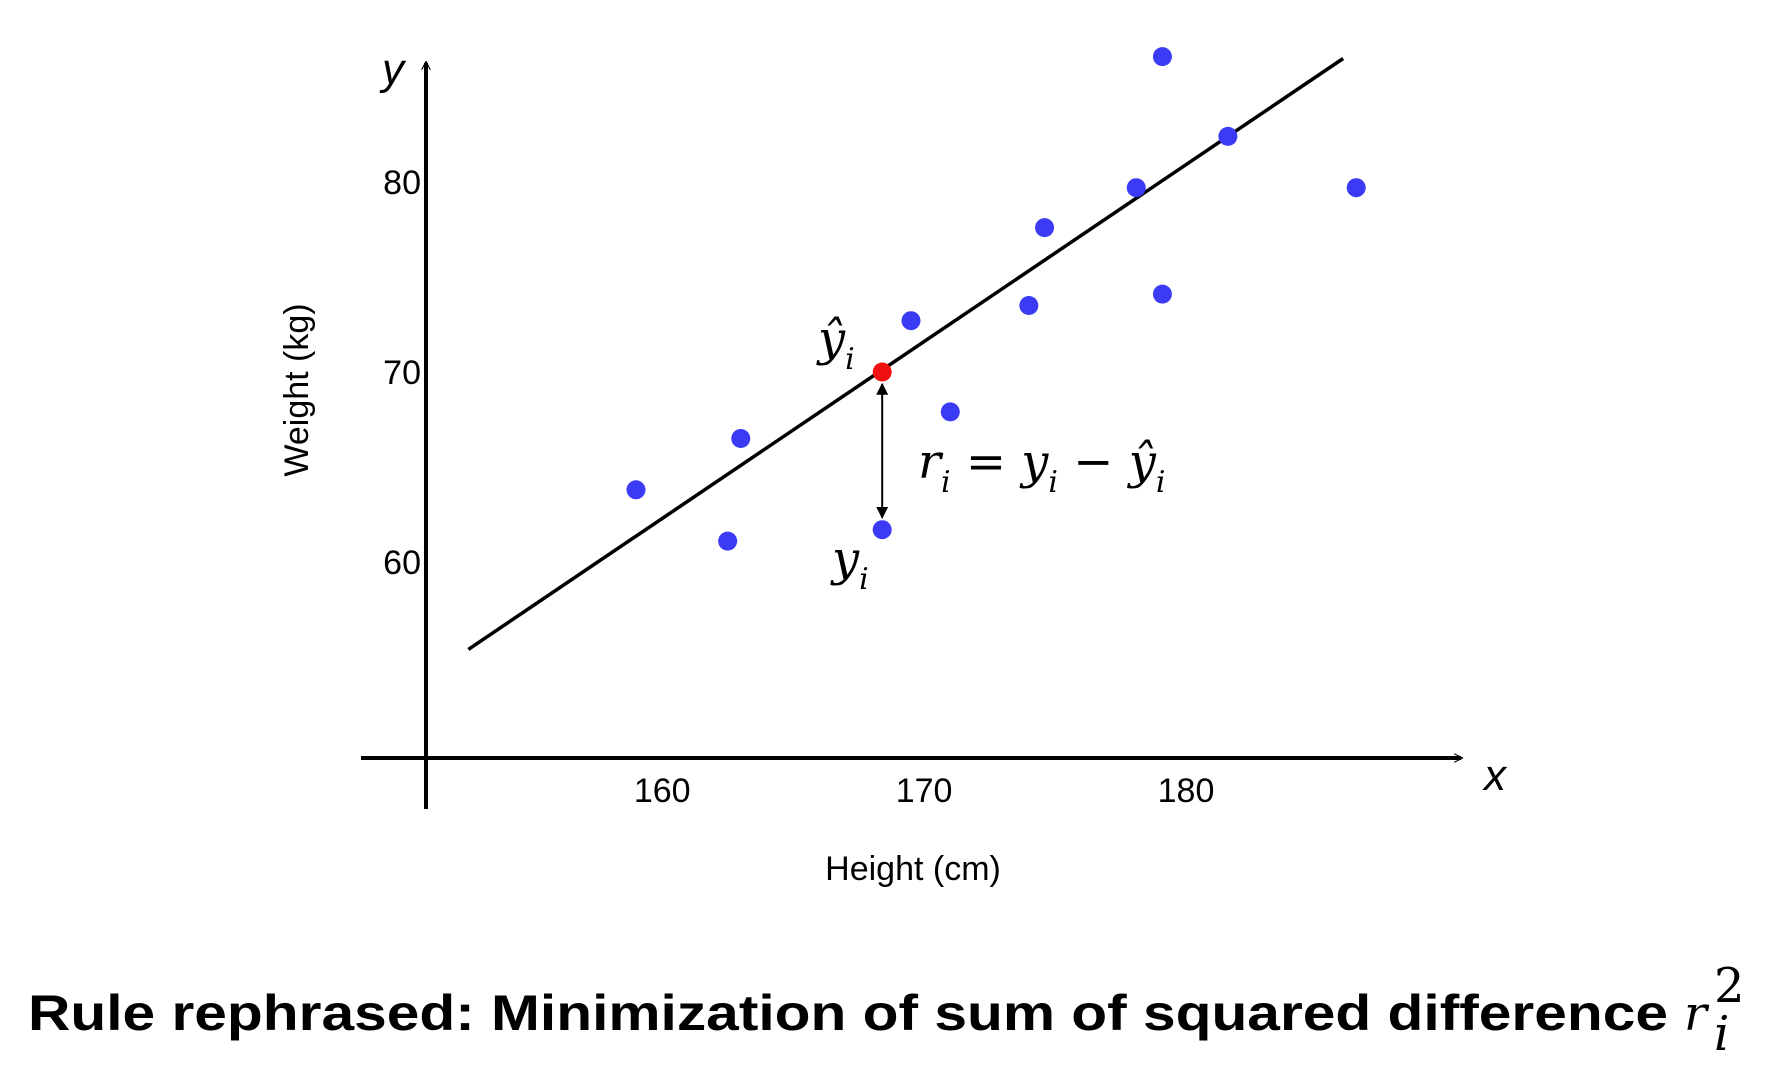  I want to click on caption-math-sup: 2, so click(1729, 986).